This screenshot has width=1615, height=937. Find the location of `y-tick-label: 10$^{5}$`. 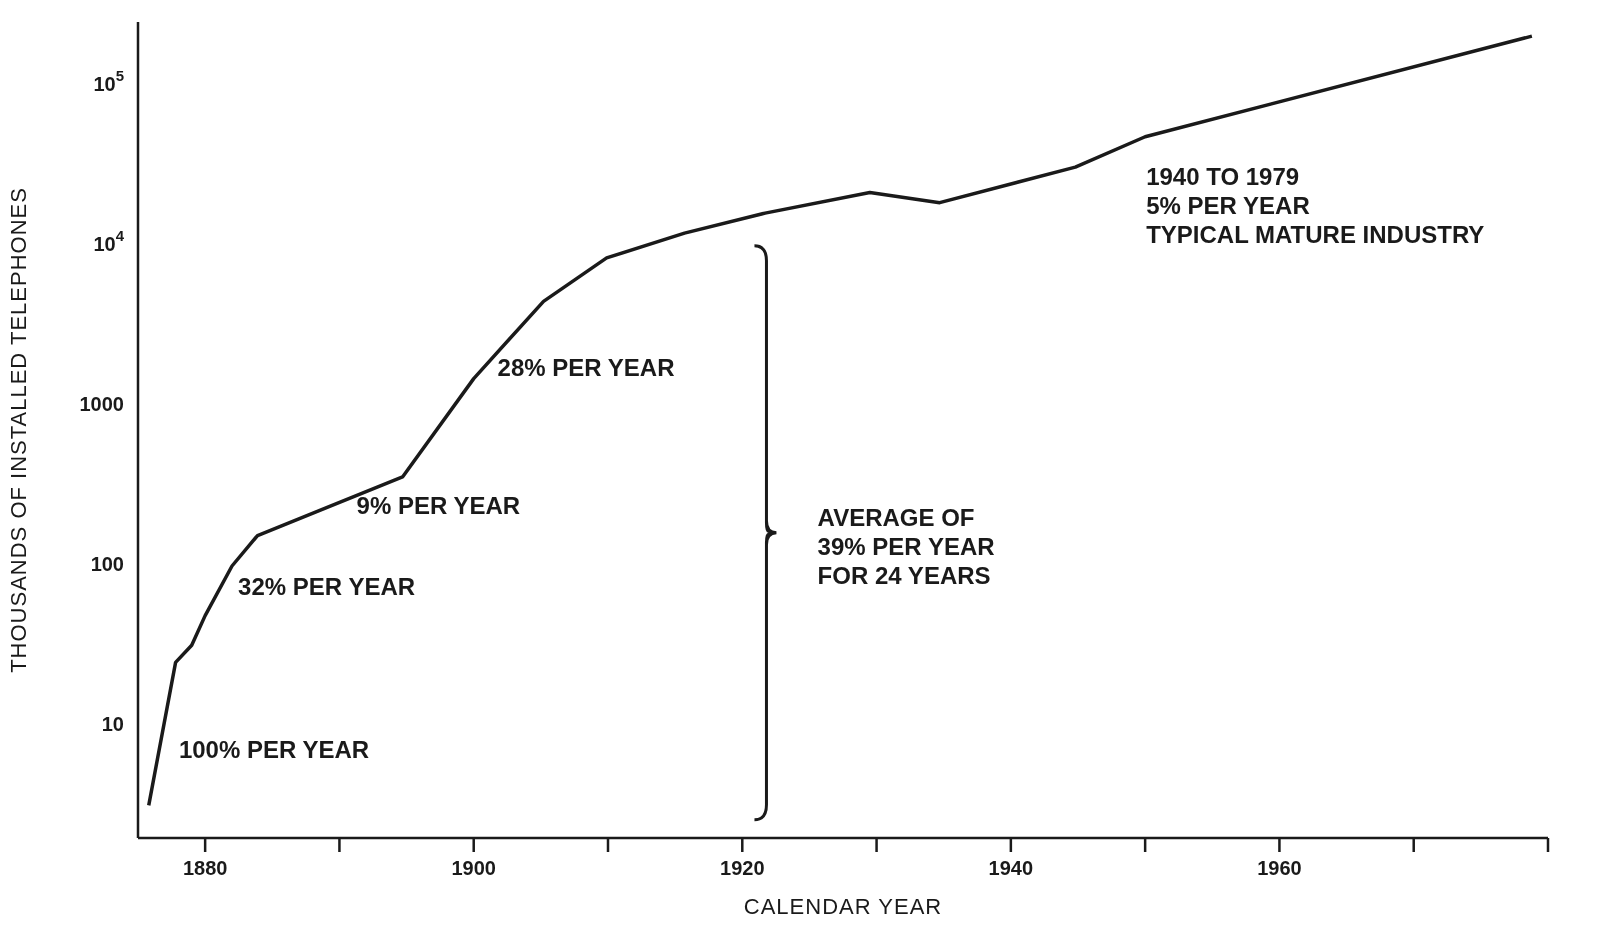

y-tick-label: 10$^{5}$ is located at coordinates (108, 81).